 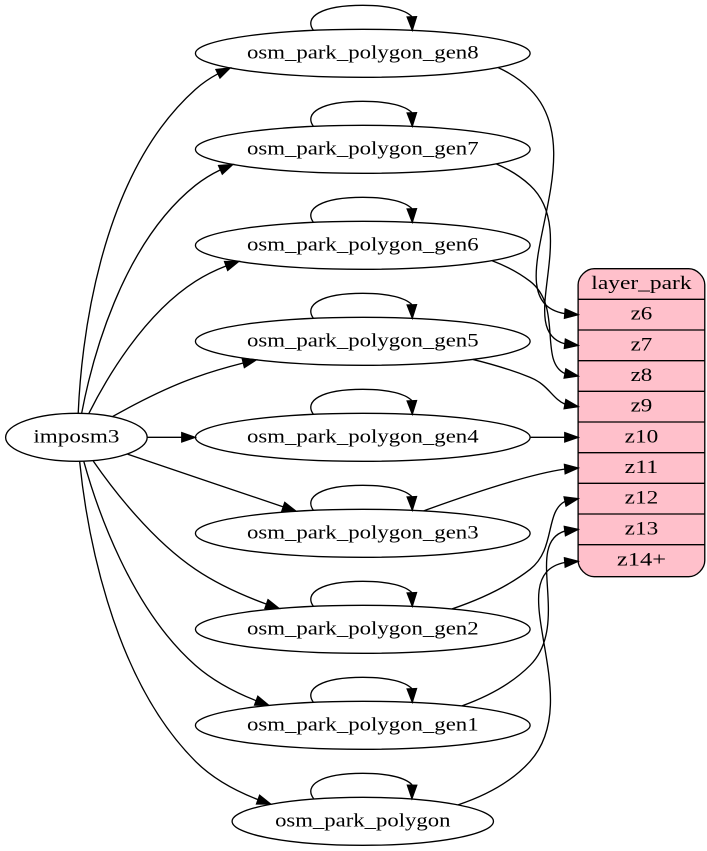 I want to click on svg-text: z13, so click(x=642, y=528).